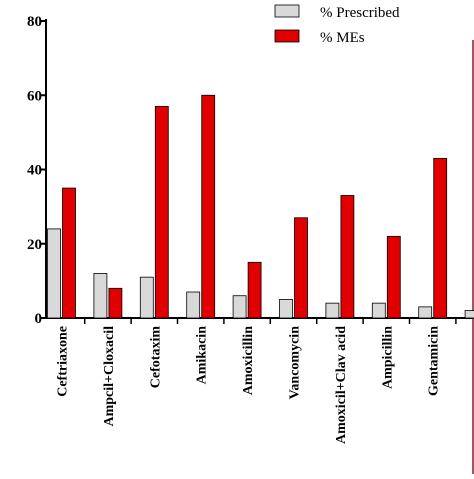 The width and height of the screenshot is (474, 479). I want to click on x-tick-label: Ampicillin, so click(387, 357).